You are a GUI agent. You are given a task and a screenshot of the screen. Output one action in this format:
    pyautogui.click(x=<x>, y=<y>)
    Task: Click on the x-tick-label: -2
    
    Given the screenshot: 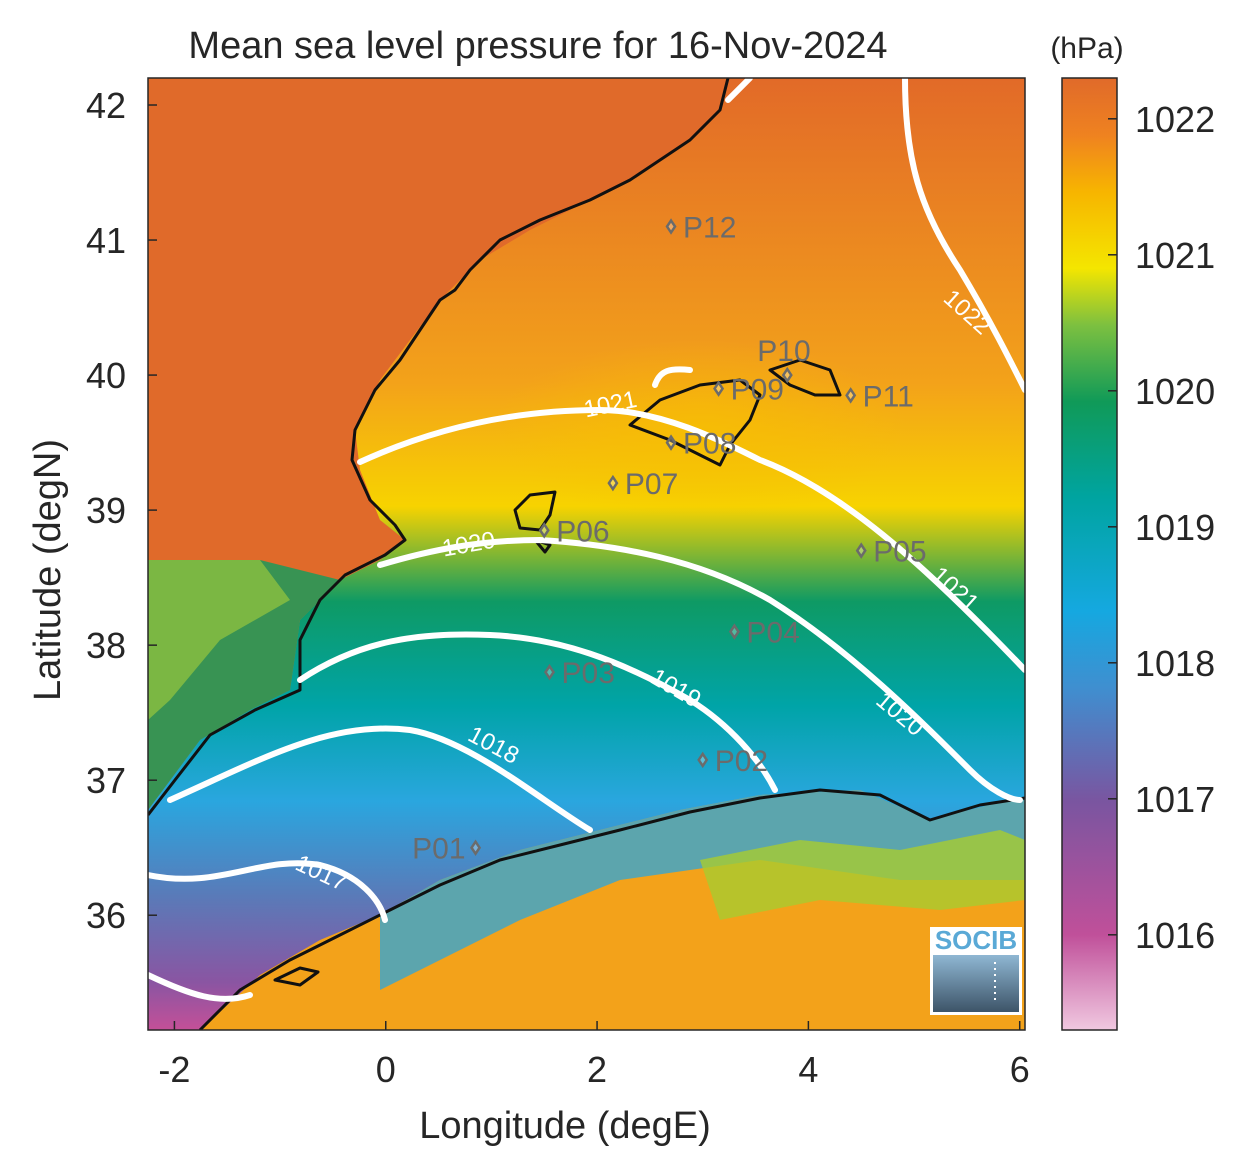 What is the action you would take?
    pyautogui.click(x=174, y=1069)
    